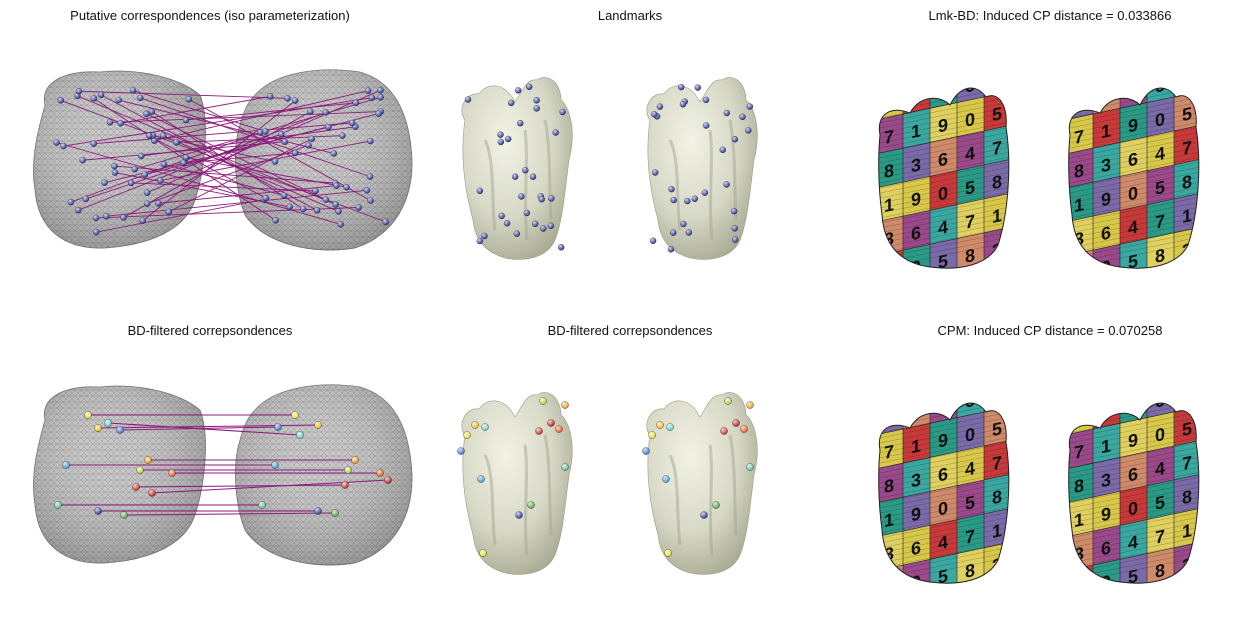 The height and width of the screenshot is (630, 1260). I want to click on panel-title: Lmk-BD: Induced CP distance = 0.033866, so click(1050, 15).